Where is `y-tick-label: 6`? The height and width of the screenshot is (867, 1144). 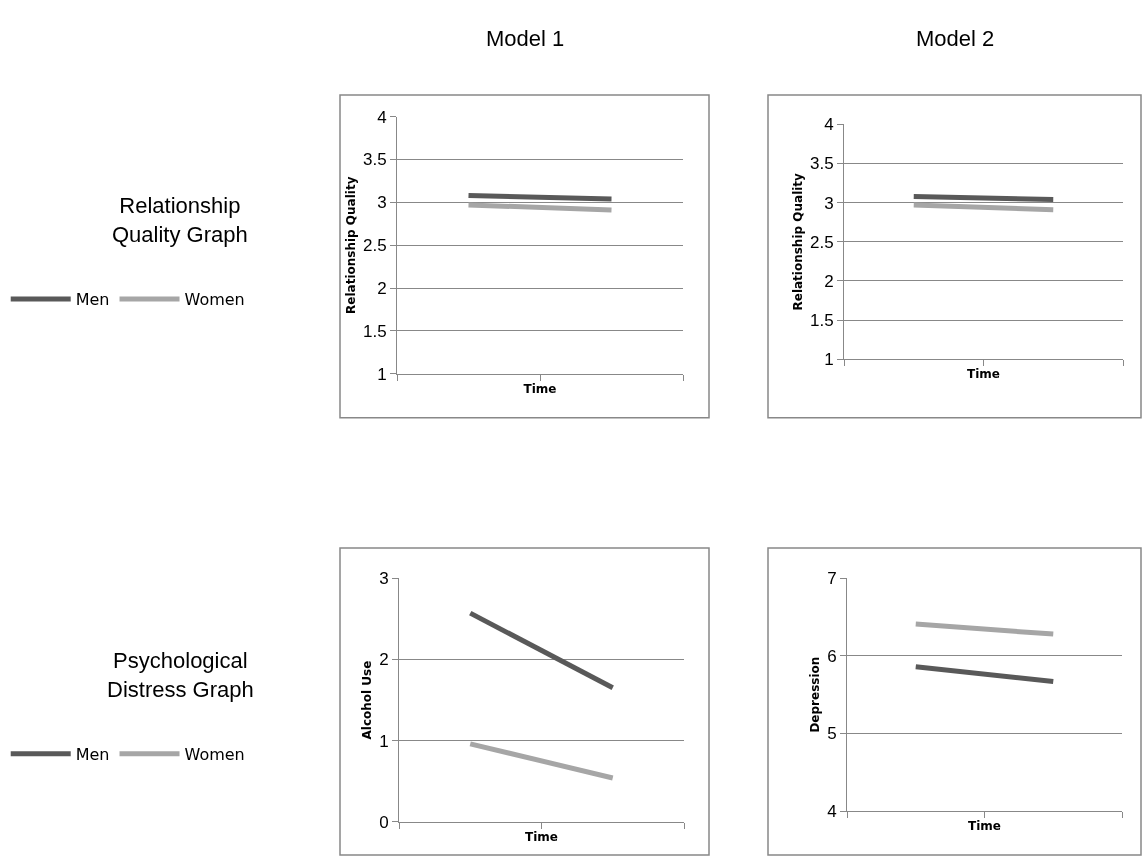 y-tick-label: 6 is located at coordinates (832, 656).